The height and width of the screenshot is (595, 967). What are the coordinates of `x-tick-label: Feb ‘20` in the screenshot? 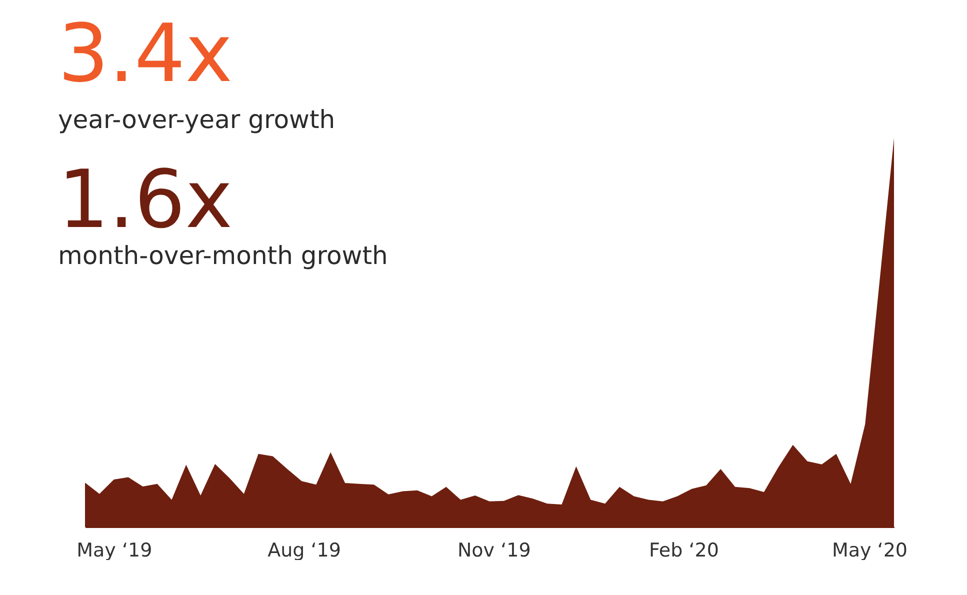 It's located at (684, 551).